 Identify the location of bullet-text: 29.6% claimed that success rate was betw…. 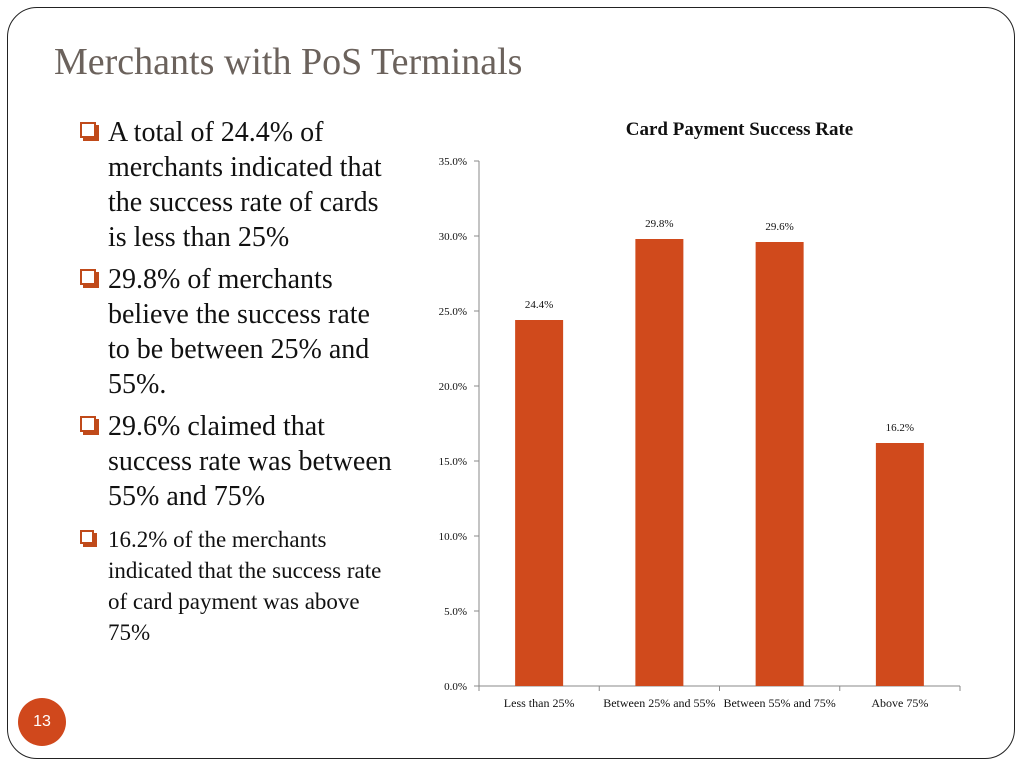
(250, 461).